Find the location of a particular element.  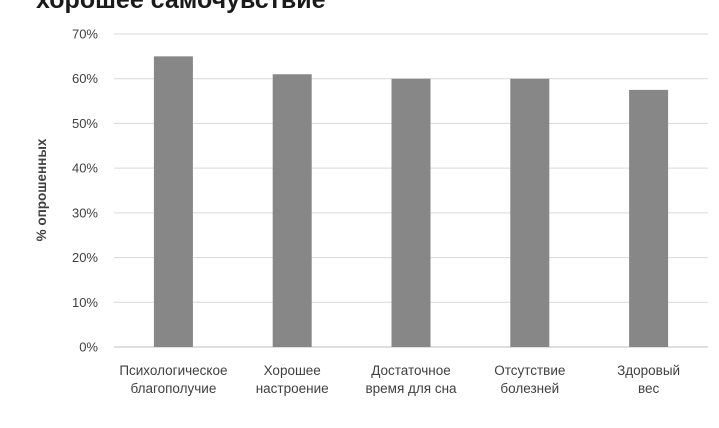

x-category-label: настроение is located at coordinates (292, 388).